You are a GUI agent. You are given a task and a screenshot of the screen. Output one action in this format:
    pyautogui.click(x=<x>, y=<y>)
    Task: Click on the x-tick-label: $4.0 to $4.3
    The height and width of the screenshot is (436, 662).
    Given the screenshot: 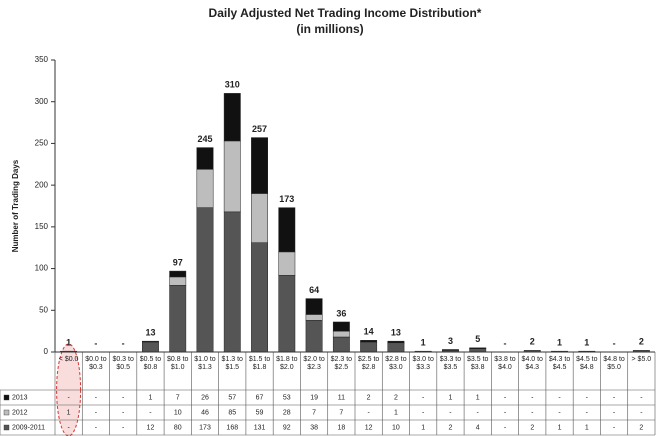 What is the action you would take?
    pyautogui.click(x=532, y=363)
    